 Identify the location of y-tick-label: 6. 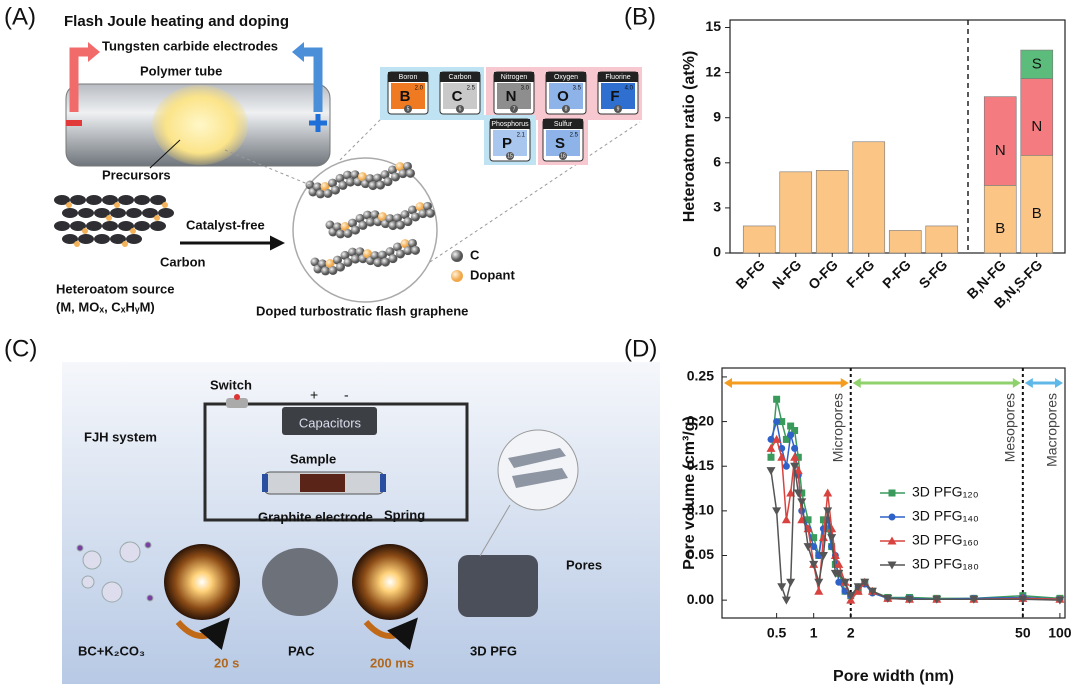
(717, 162).